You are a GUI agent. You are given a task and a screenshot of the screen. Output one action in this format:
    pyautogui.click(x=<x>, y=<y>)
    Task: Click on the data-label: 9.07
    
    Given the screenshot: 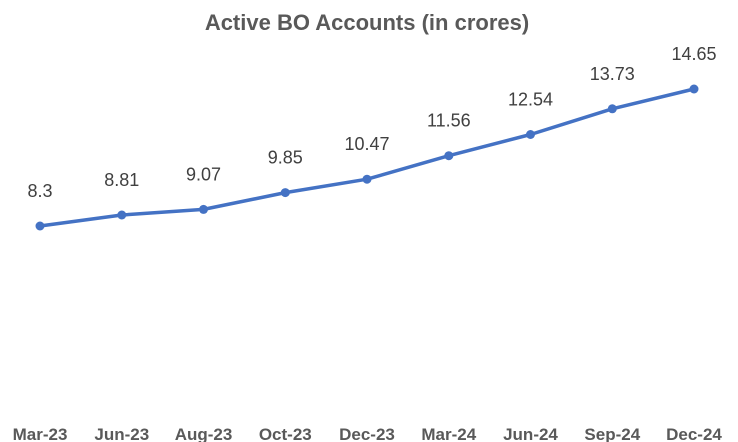 What is the action you would take?
    pyautogui.click(x=203, y=174)
    